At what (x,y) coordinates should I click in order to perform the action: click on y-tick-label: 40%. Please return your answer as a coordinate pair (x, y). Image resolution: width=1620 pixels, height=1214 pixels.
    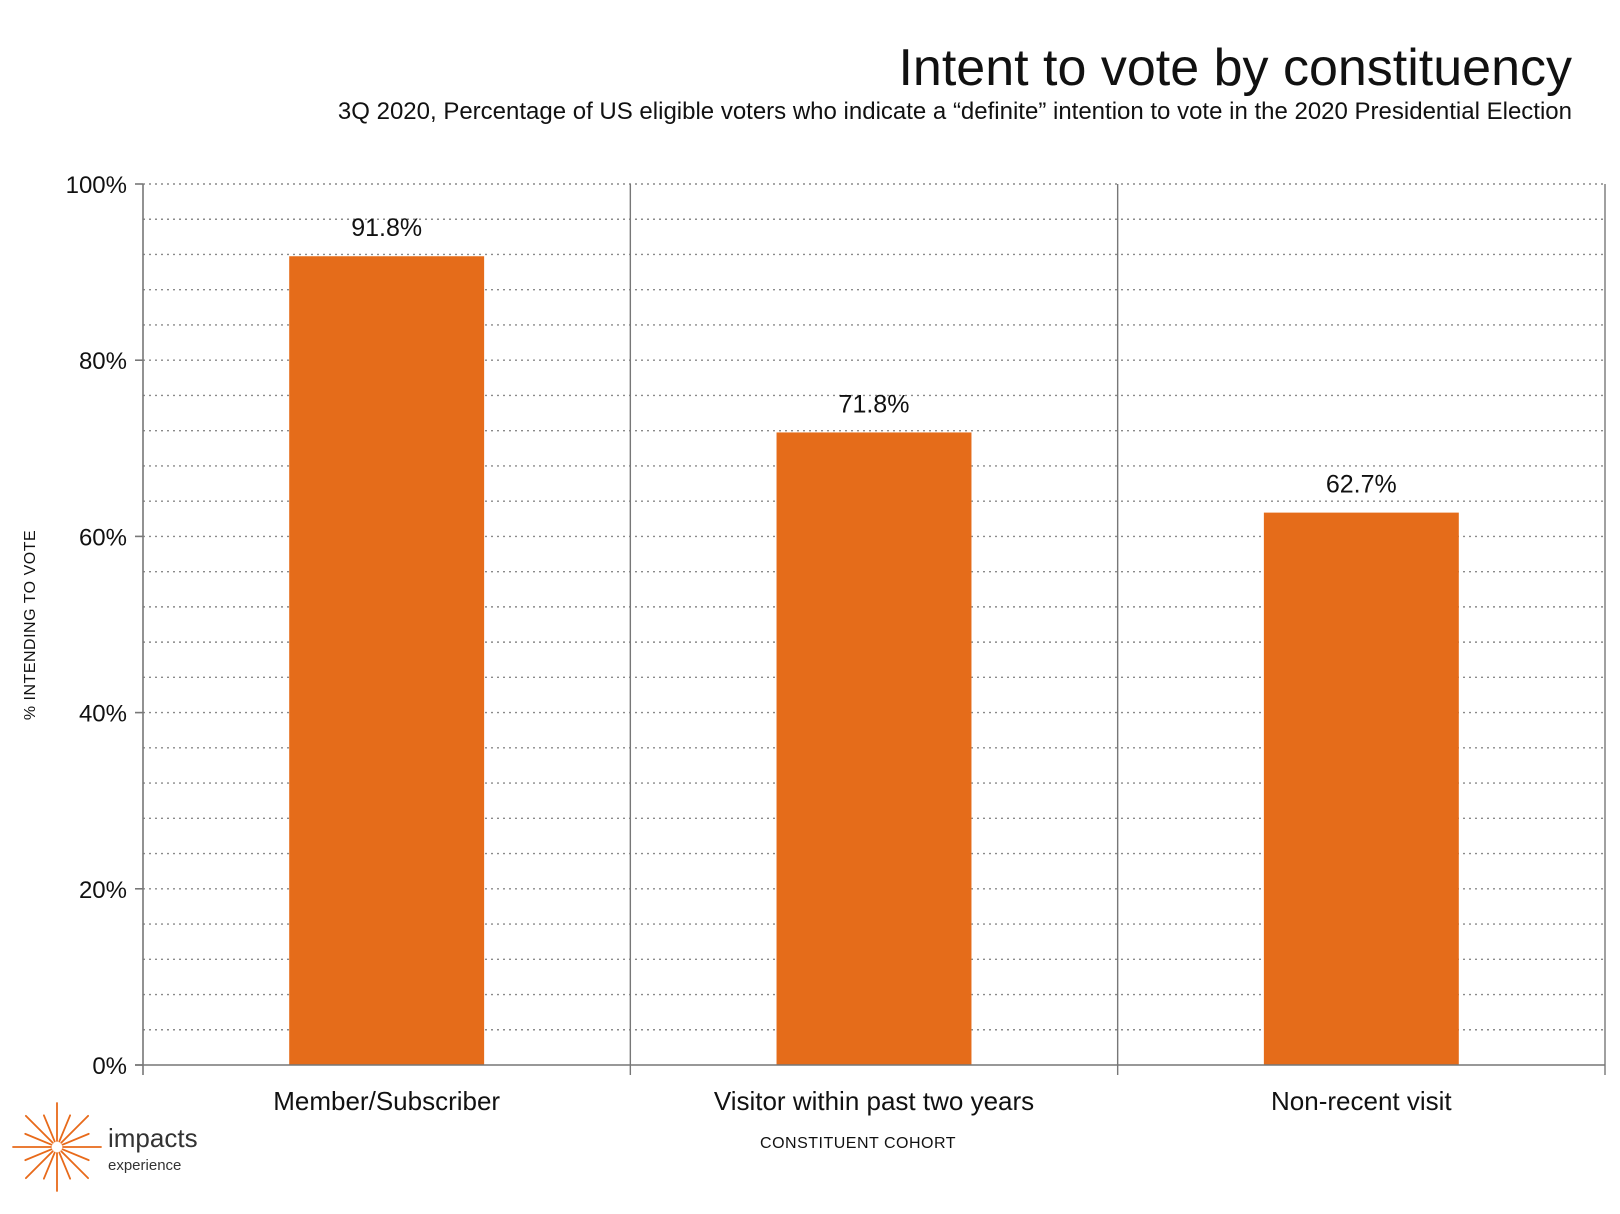
    Looking at the image, I should click on (103, 714).